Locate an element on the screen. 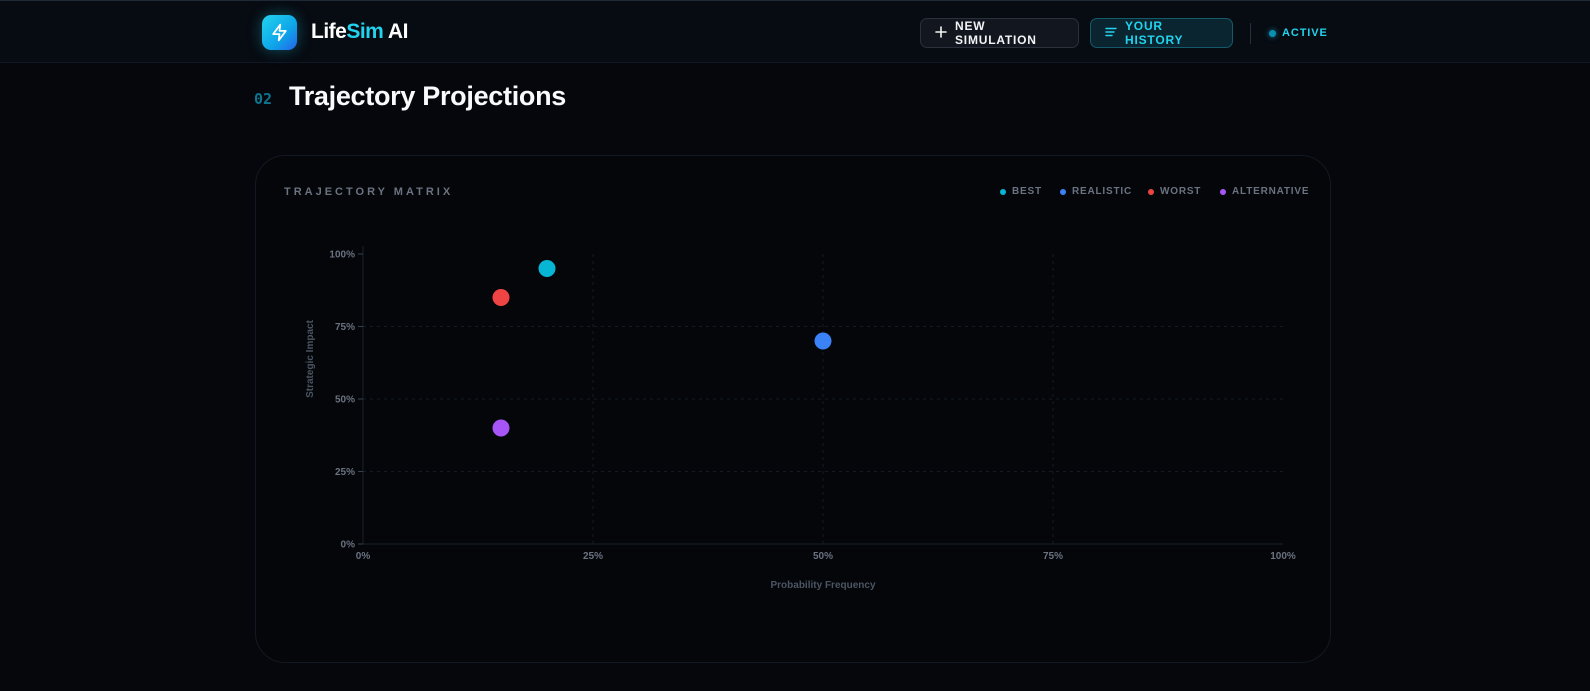  legend-item-realistic: REALISTIC is located at coordinates (1096, 191).